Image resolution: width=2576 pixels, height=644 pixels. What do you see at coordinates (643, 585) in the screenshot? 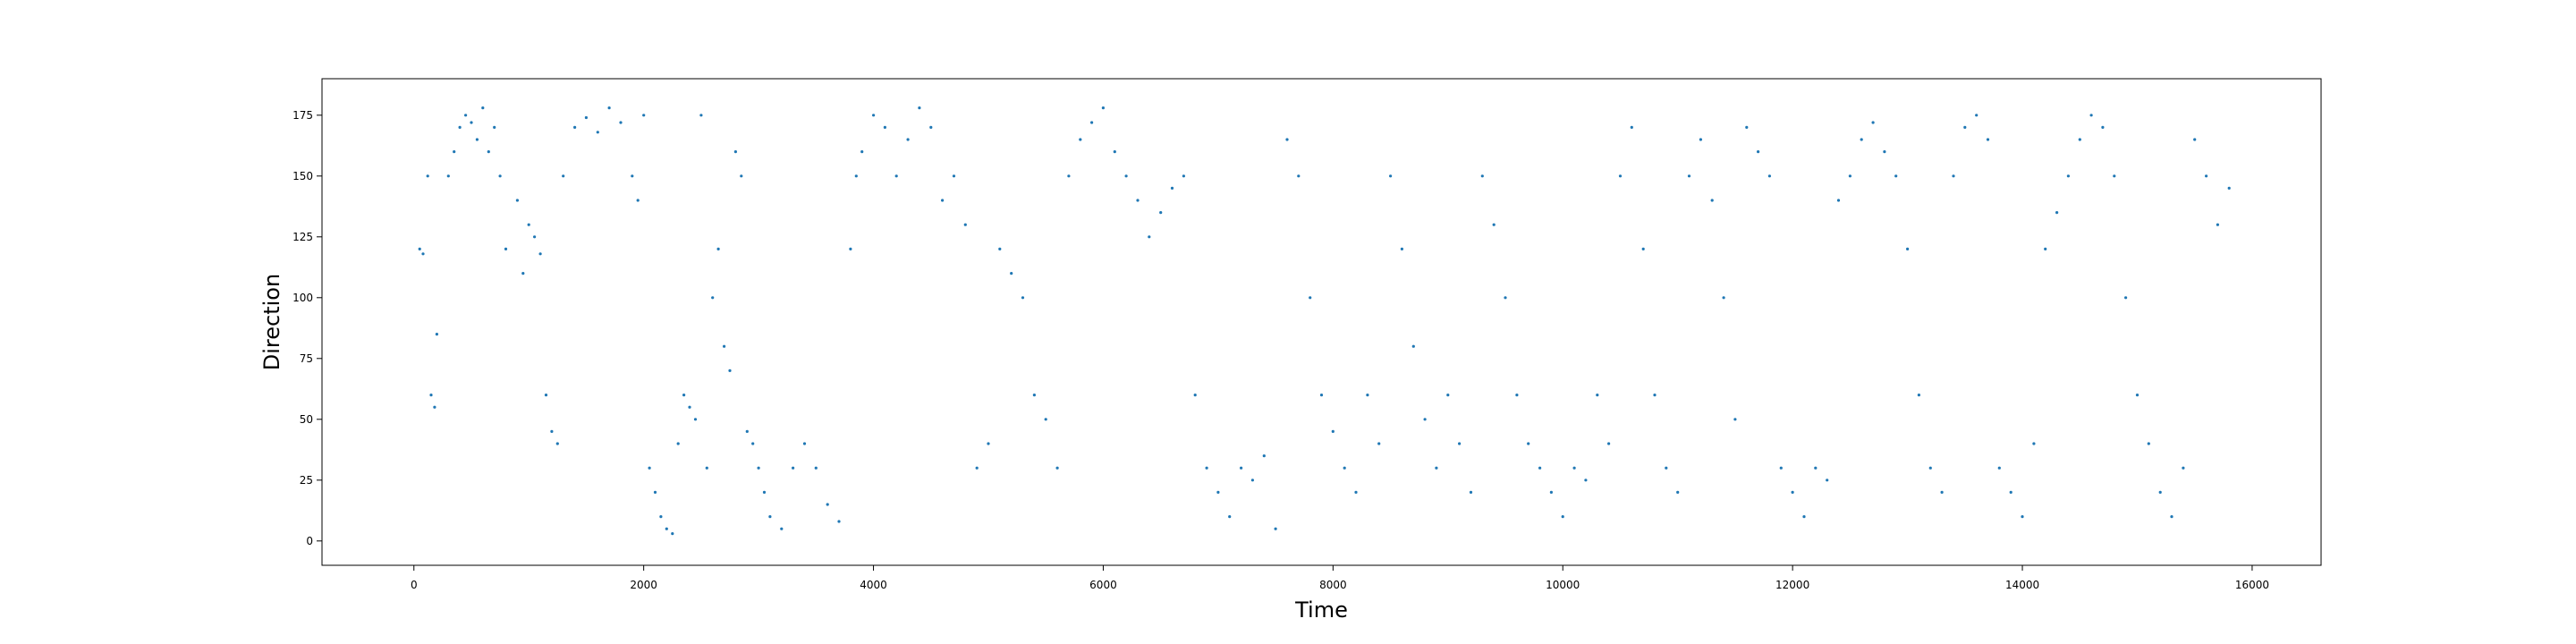
I see `x-tick-label: 2000` at bounding box center [643, 585].